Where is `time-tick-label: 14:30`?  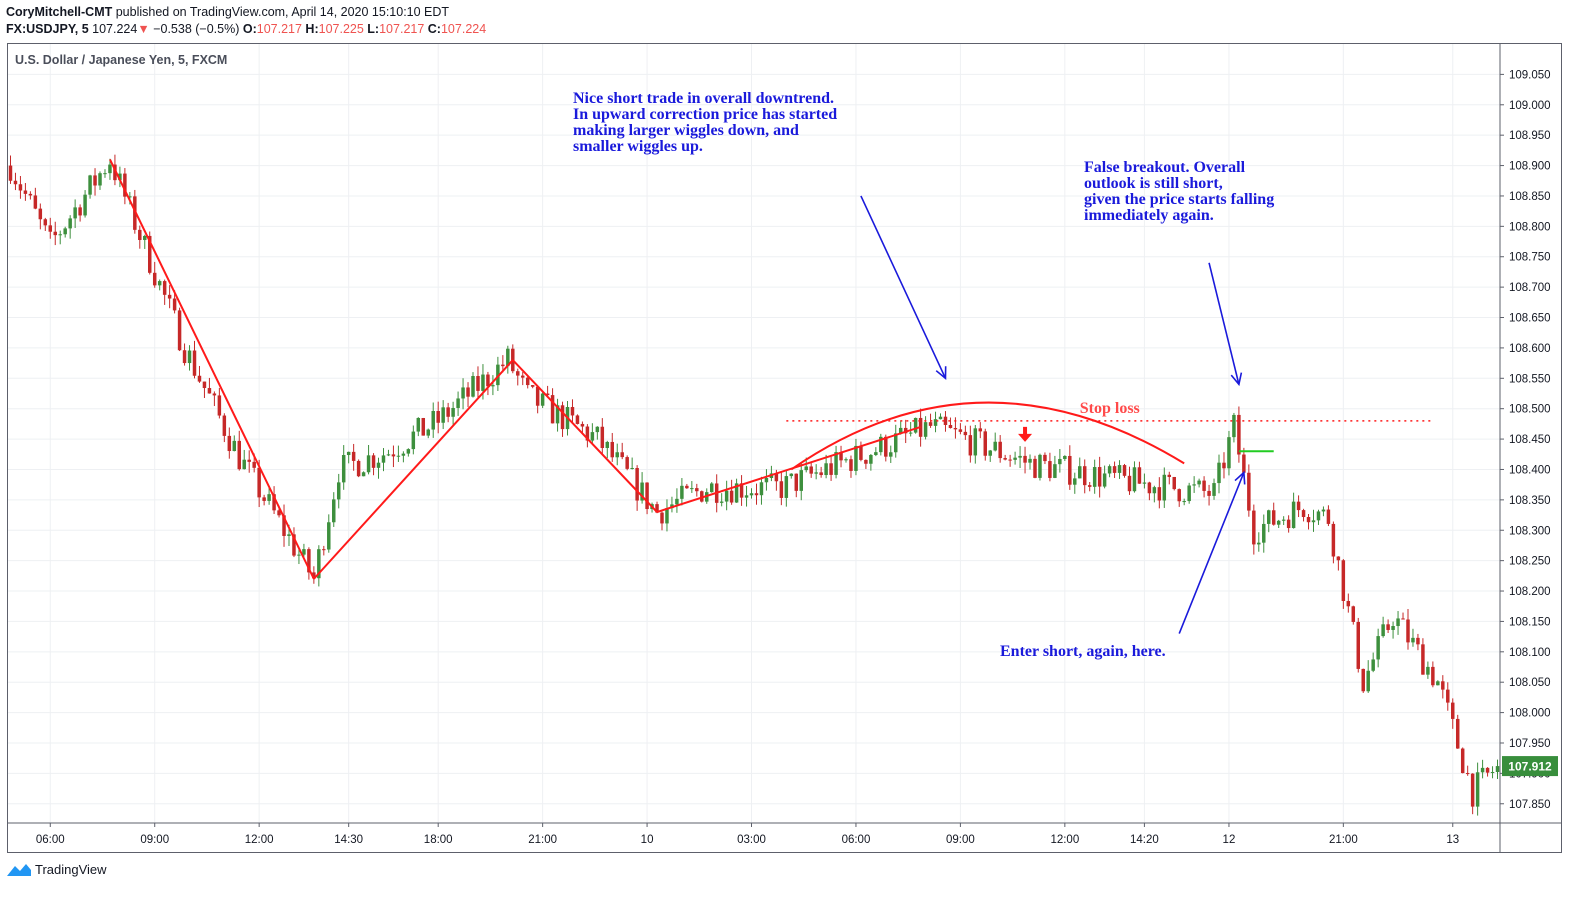 time-tick-label: 14:30 is located at coordinates (348, 840).